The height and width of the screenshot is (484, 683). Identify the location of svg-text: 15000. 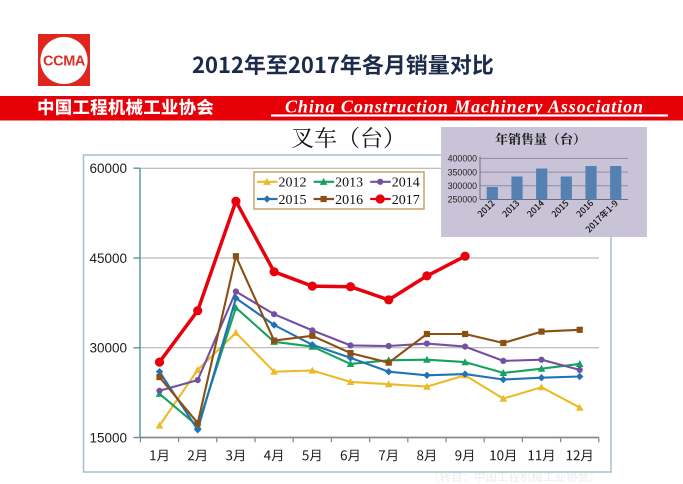
(108, 437).